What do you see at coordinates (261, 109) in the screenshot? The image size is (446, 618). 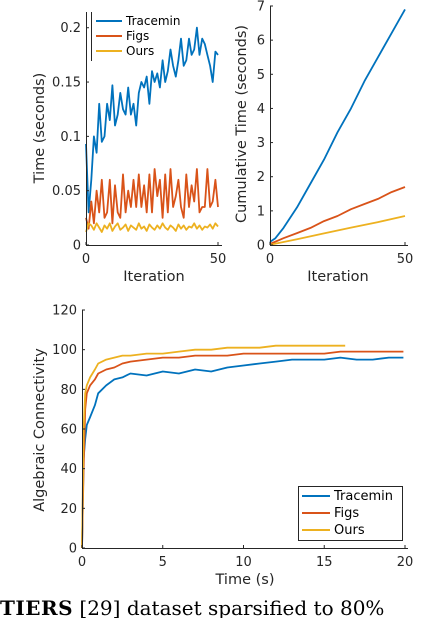 I see `y-tick-label: 4` at bounding box center [261, 109].